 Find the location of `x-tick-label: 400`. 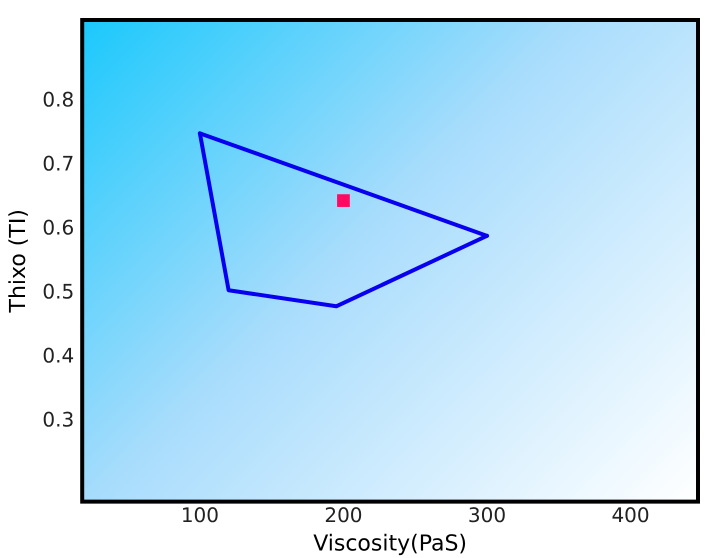

x-tick-label: 400 is located at coordinates (630, 514).